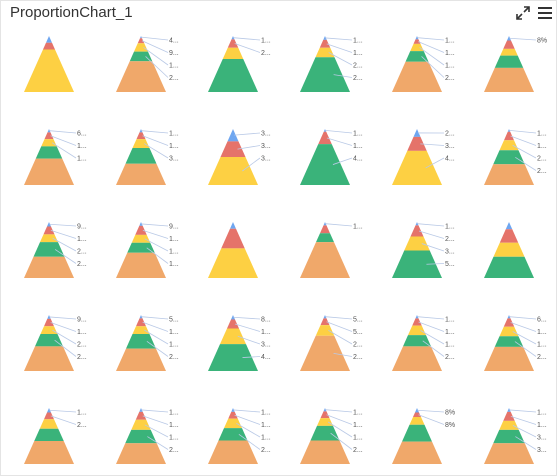  I want to click on pyramid-chart, so click(49, 64).